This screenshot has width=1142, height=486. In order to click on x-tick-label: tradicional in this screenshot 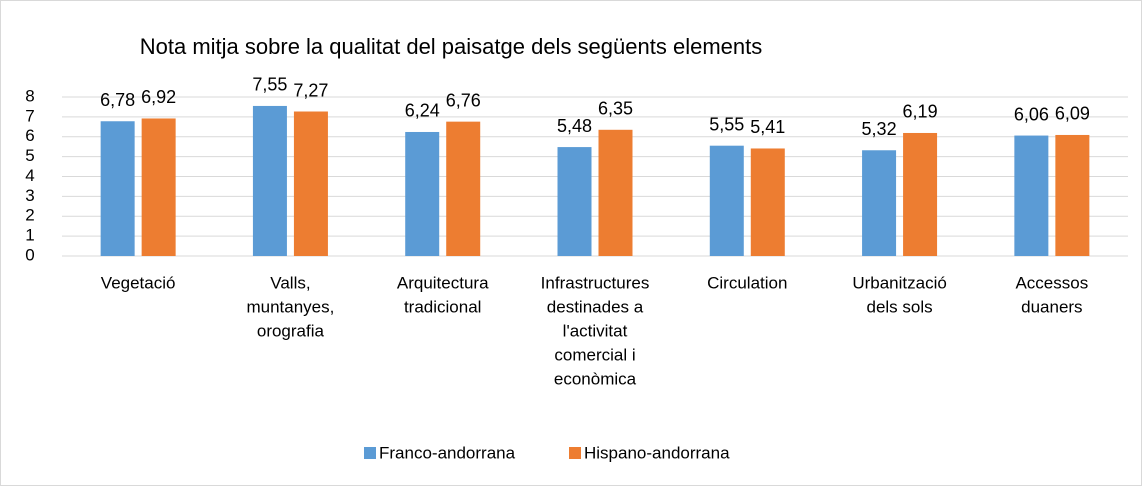, I will do `click(443, 306)`.